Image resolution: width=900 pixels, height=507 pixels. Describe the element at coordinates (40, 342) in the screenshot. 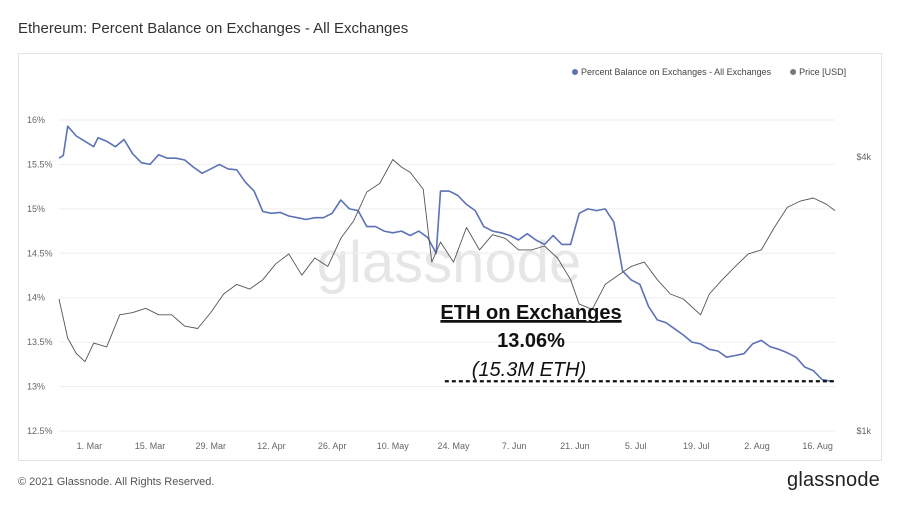

I see `y-tick-label: 13.5%` at that location.